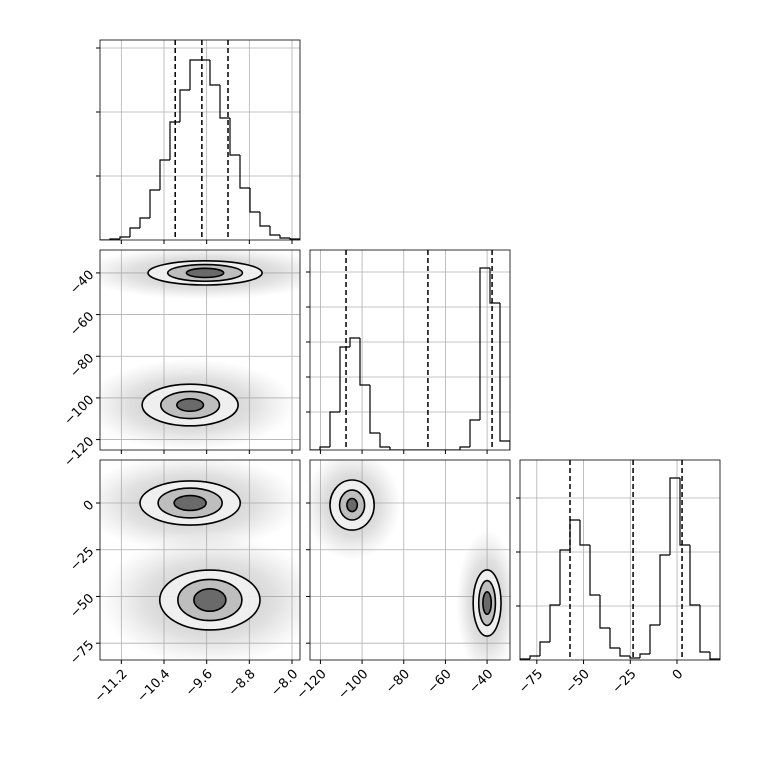  Describe the element at coordinates (481, 682) in the screenshot. I see `x-tick-label: −40` at that location.